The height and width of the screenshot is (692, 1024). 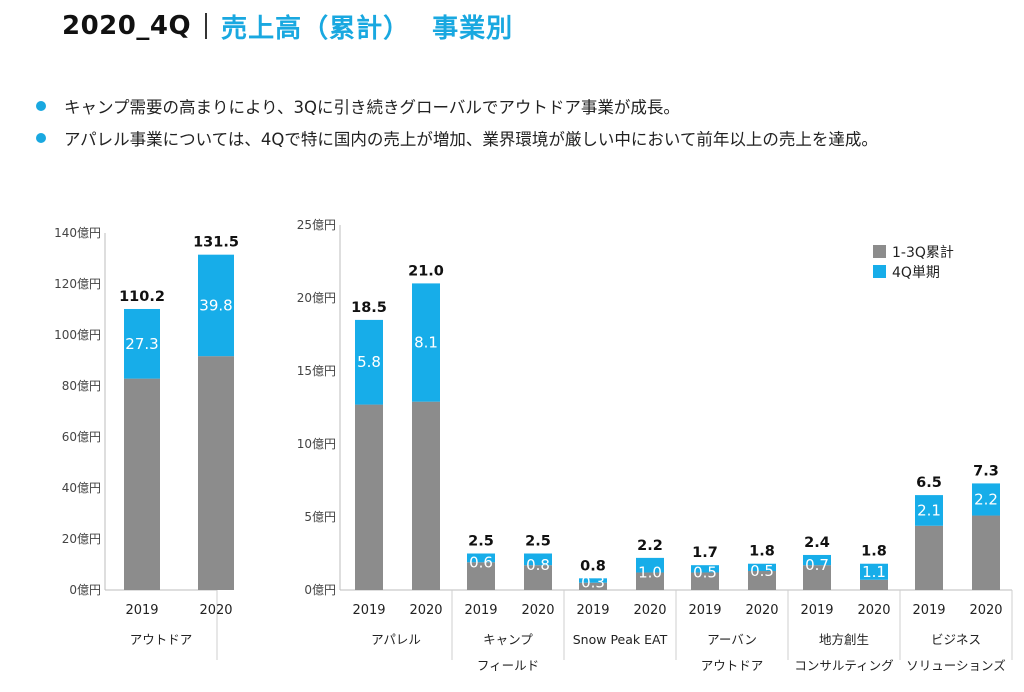 What do you see at coordinates (956, 639) in the screenshot?
I see `category-label: ビジネス` at bounding box center [956, 639].